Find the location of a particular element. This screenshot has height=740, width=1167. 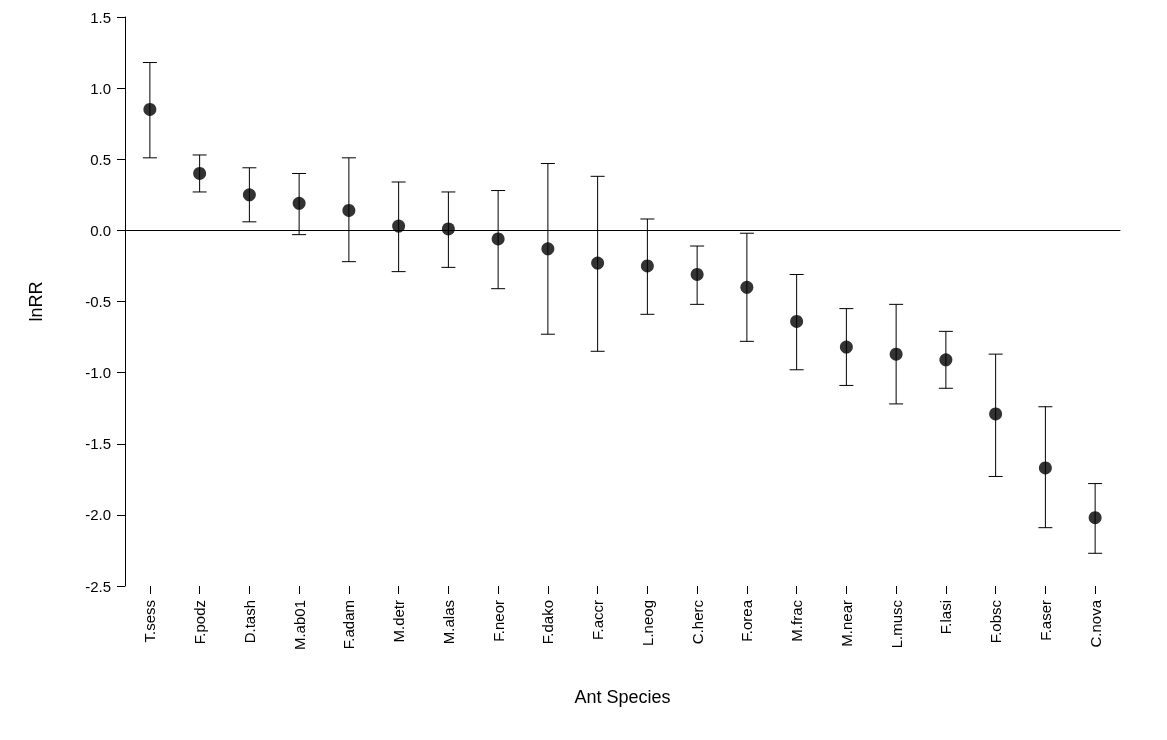

x-tick-label: F.neor is located at coordinates (498, 621).